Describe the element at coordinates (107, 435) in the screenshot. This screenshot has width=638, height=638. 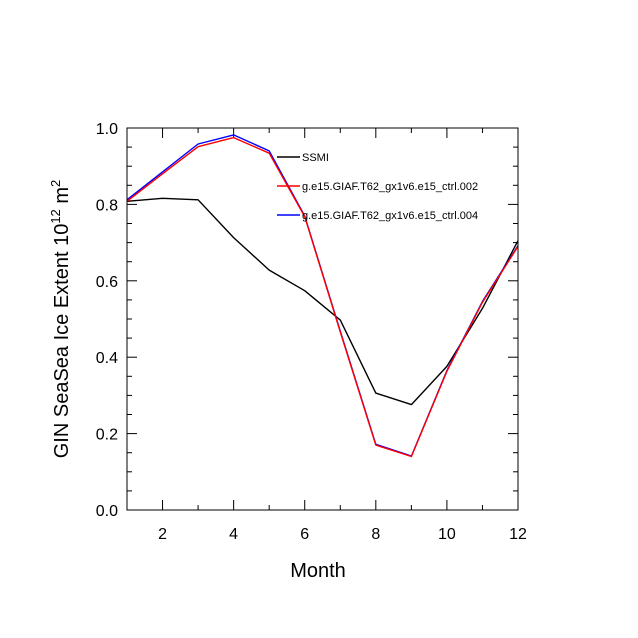
I see `y-tick-label: 0.2` at that location.